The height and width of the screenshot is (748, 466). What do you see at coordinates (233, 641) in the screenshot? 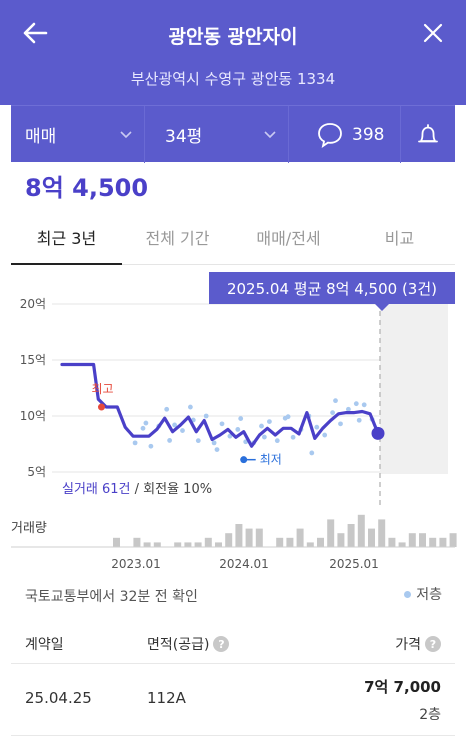
I see `trade-table-header: 계약일 면적(공급) ? 가격 ?` at bounding box center [233, 641].